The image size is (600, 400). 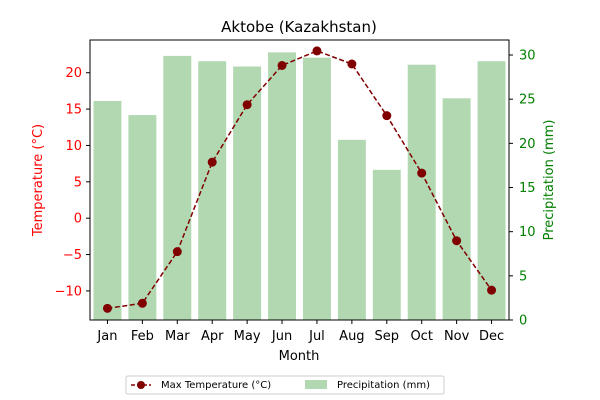 What do you see at coordinates (106, 336) in the screenshot?
I see `x-tick-label-jan: Jan` at bounding box center [106, 336].